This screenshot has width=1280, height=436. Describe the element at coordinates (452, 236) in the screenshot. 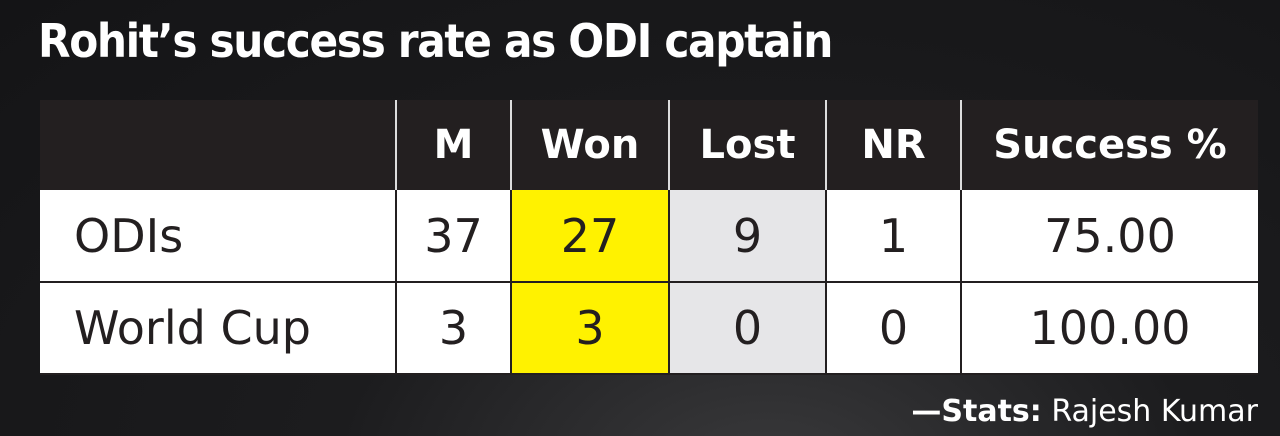

I see `table-cell: 37` at that location.